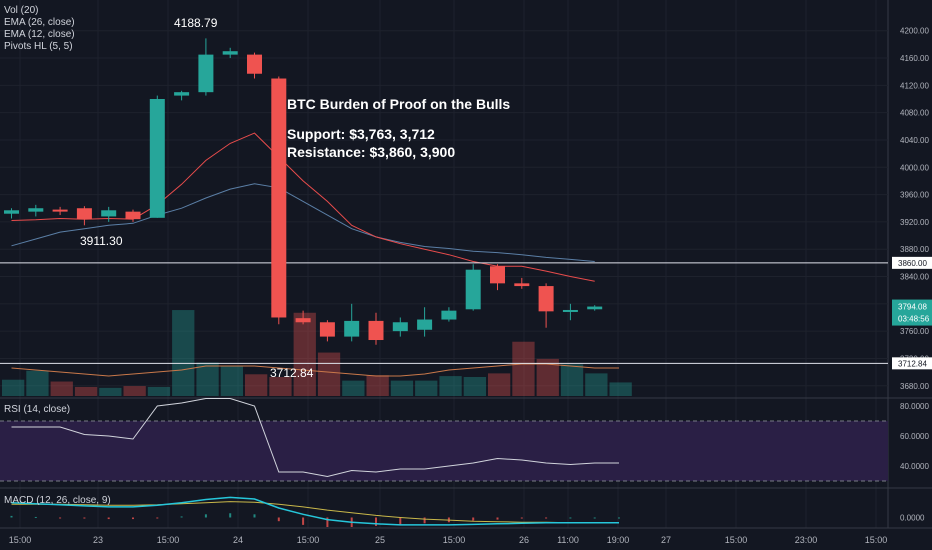 This screenshot has height=550, width=932. I want to click on price-tick-label: 4200.00, so click(914, 31).